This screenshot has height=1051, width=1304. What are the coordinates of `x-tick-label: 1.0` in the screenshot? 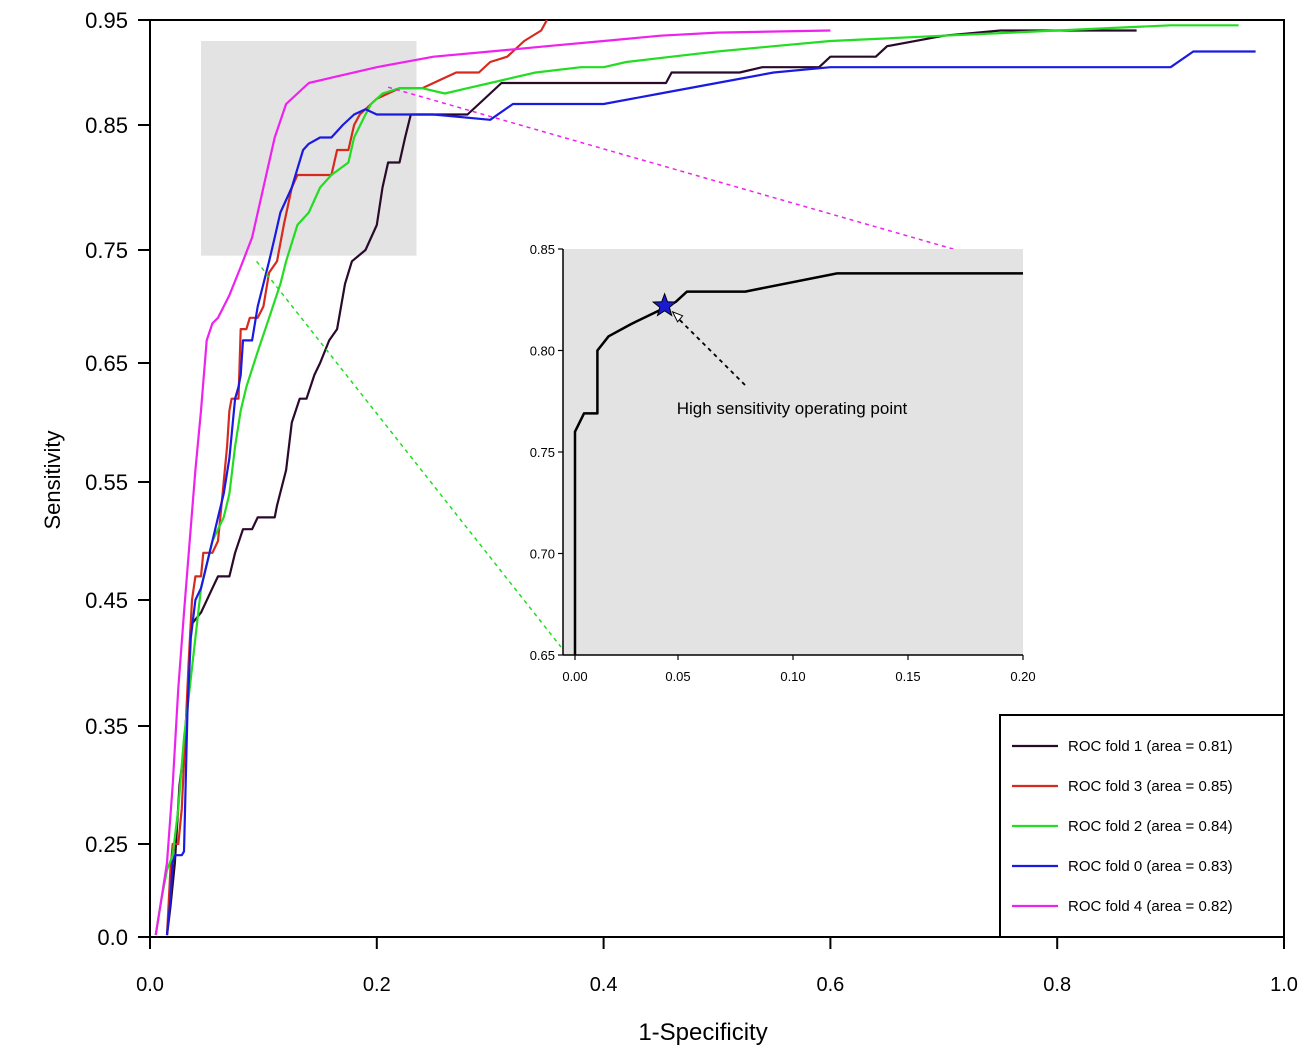 It's located at (1284, 985).